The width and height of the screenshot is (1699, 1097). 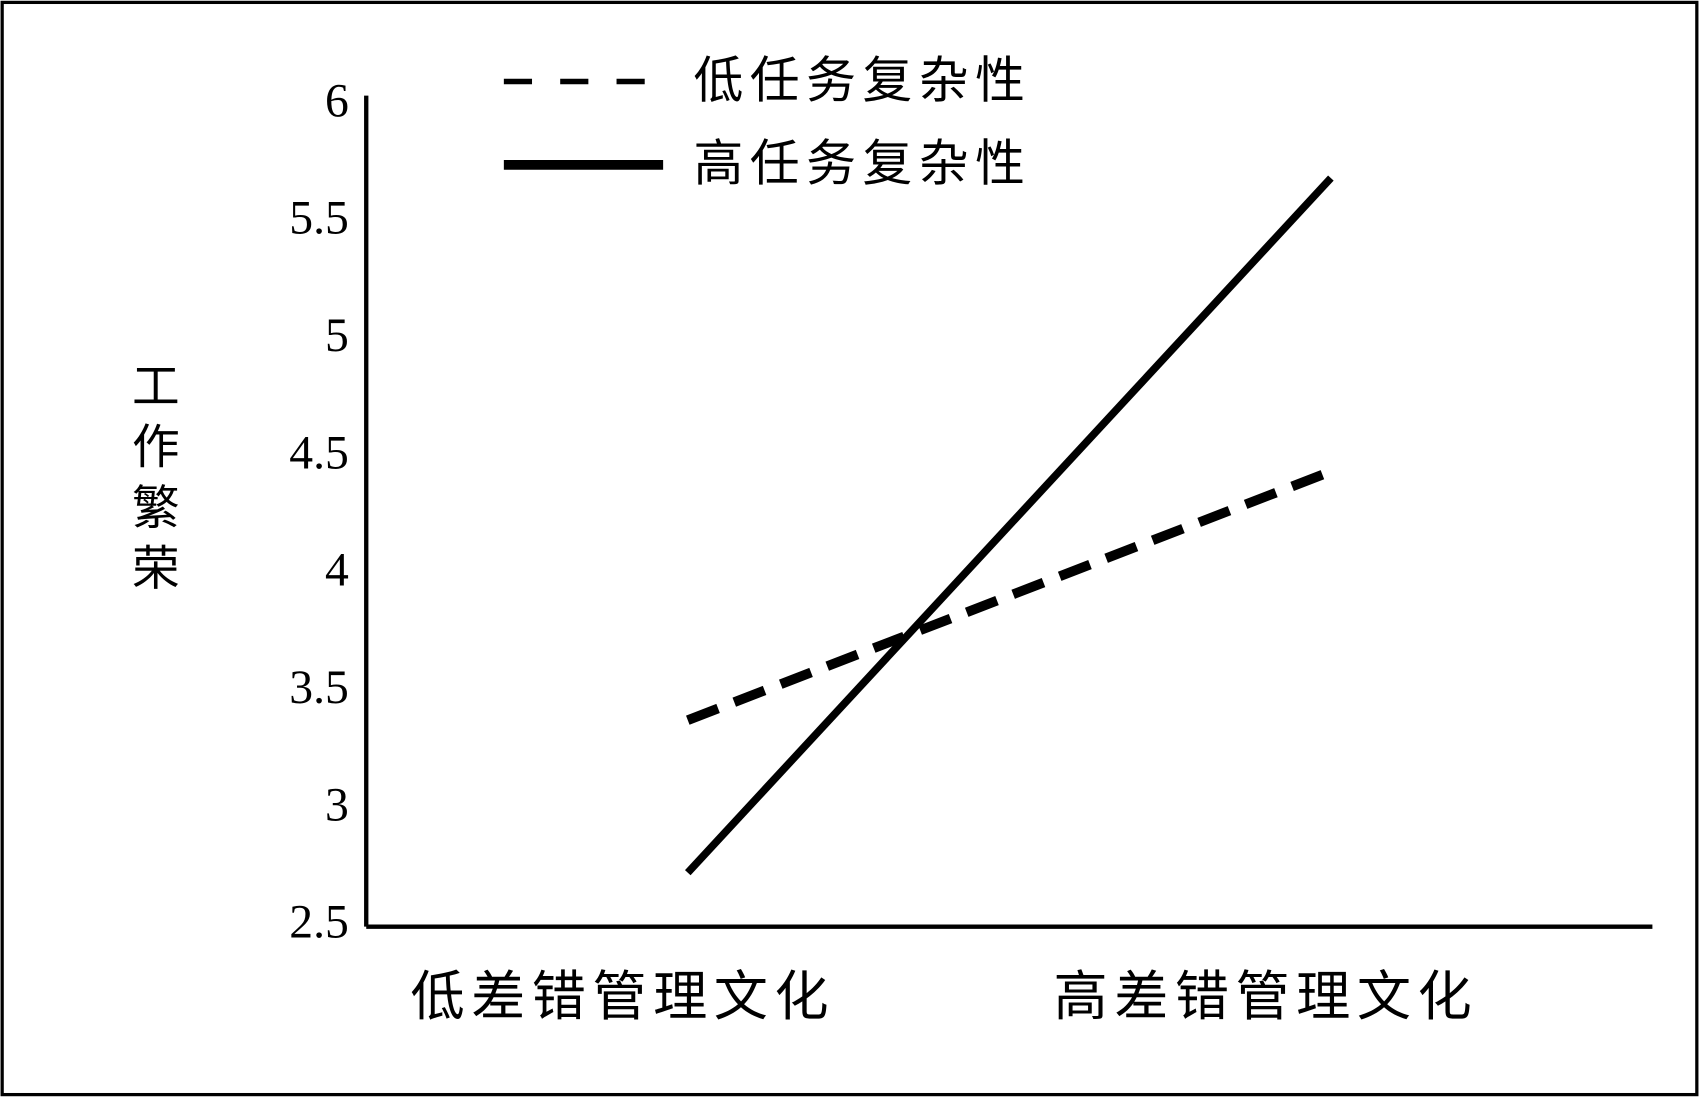 I want to click on y-axis-label: 工作繁荣, so click(x=151, y=482).